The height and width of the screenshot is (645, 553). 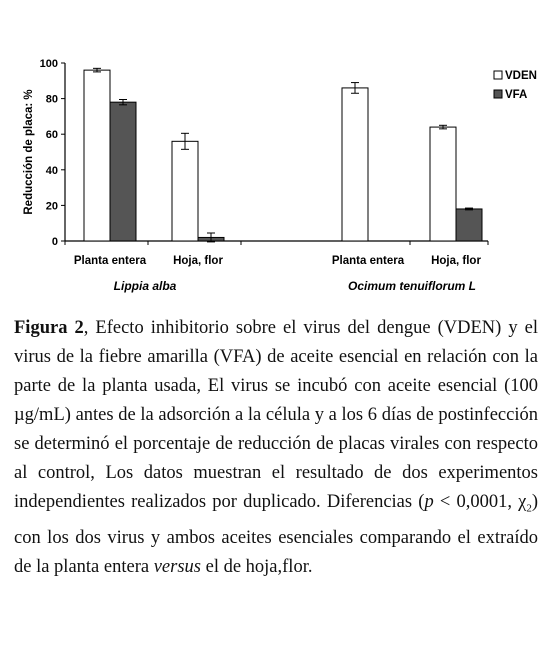 I want to click on y-axis-label: Reducción de placa: %, so click(x=29, y=151).